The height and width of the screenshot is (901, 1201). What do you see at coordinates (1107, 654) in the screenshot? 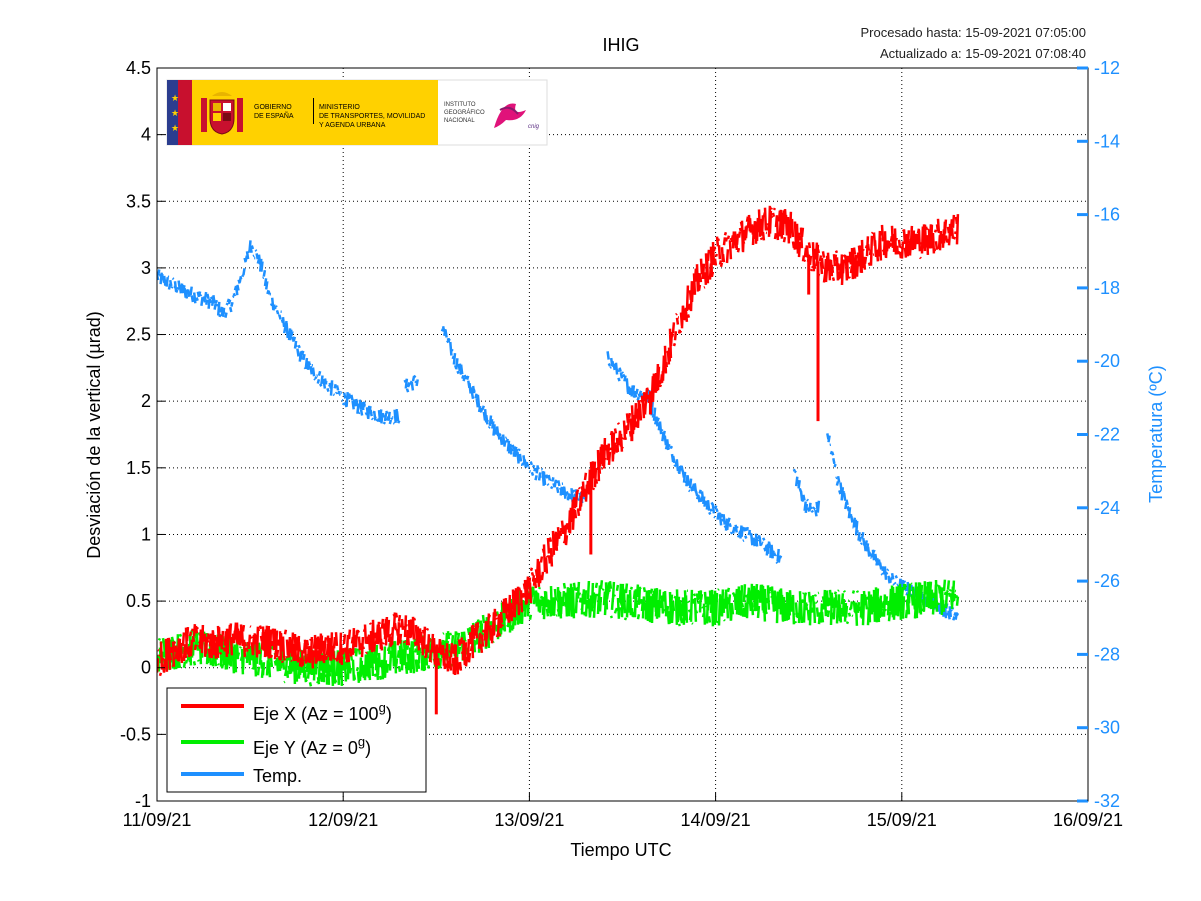
I see `tick-label-right: -28` at bounding box center [1107, 654].